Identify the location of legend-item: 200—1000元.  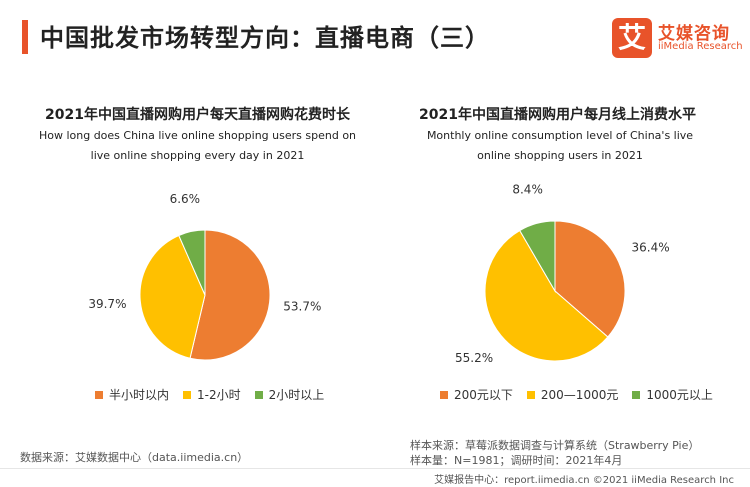
(572, 394).